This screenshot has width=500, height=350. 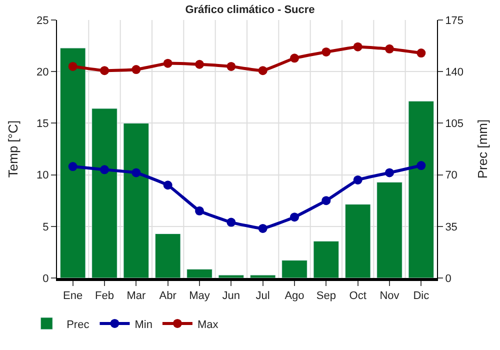 I want to click on x-tick-label: Dic, so click(x=421, y=296).